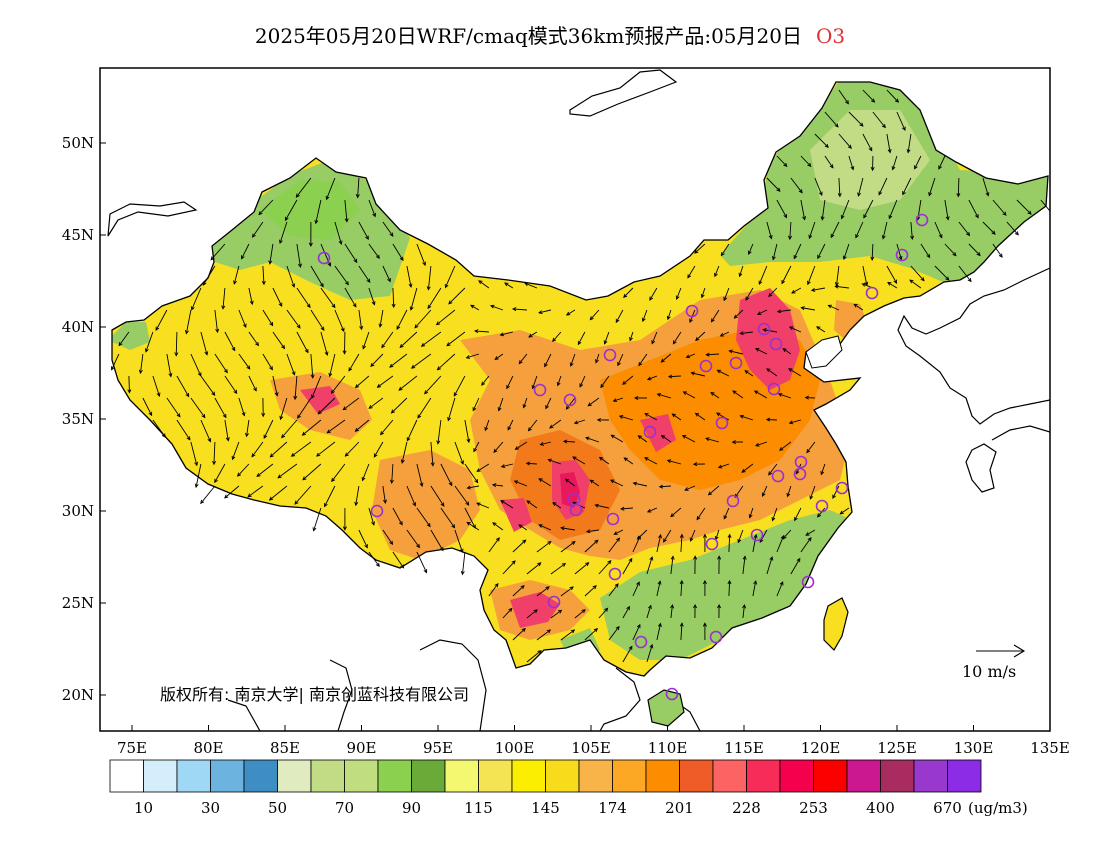 The width and height of the screenshot is (1100, 850). What do you see at coordinates (974, 748) in the screenshot?
I see `lon-label: 130E` at bounding box center [974, 748].